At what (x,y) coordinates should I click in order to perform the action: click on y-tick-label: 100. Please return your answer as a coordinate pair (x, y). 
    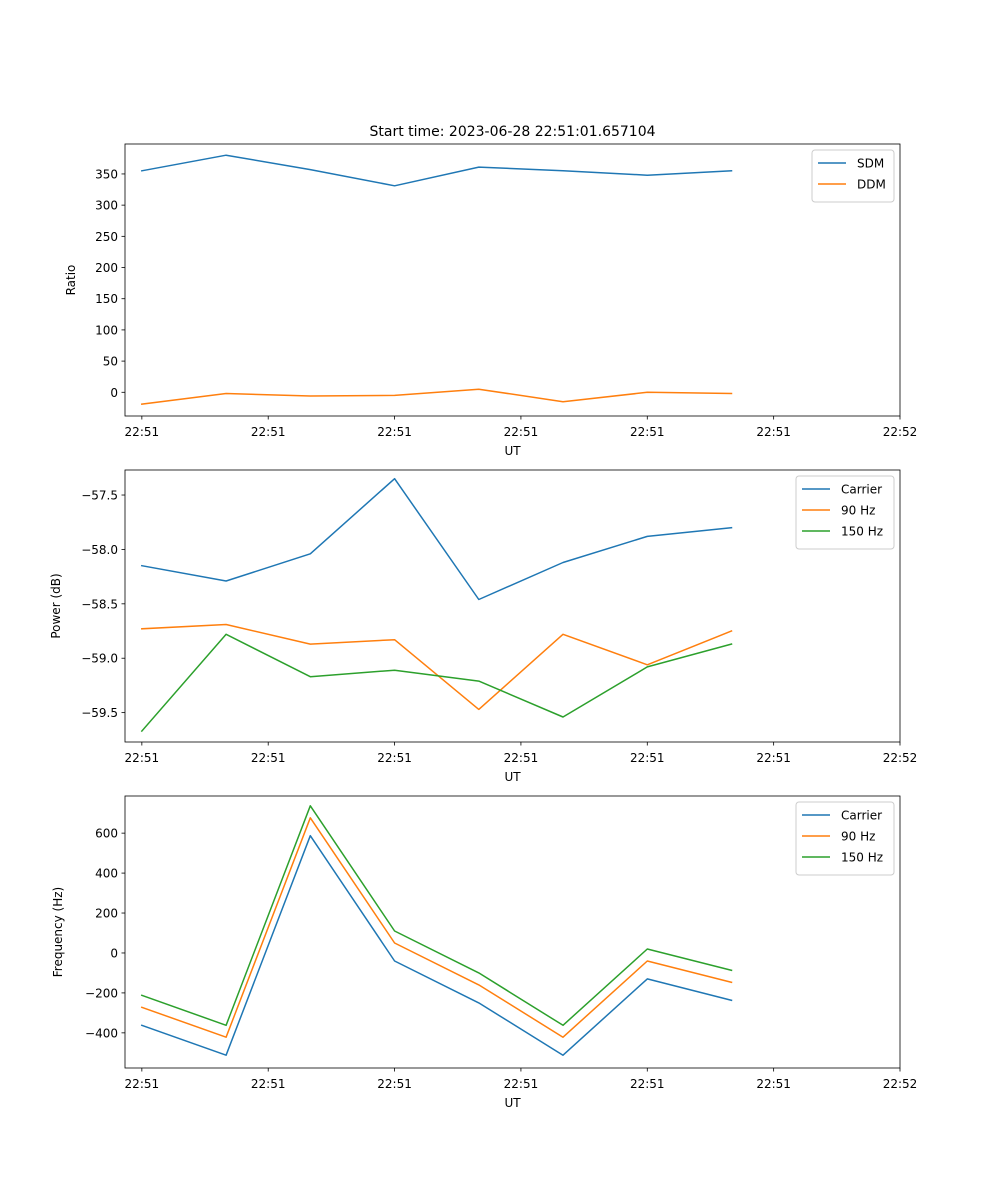
    Looking at the image, I should click on (106, 330).